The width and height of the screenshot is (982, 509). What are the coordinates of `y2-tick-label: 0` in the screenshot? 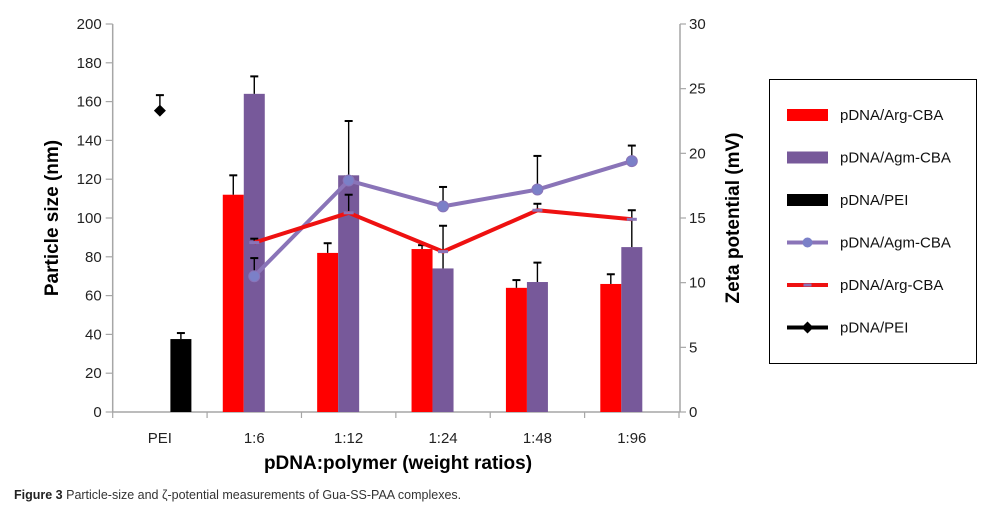 It's located at (693, 412).